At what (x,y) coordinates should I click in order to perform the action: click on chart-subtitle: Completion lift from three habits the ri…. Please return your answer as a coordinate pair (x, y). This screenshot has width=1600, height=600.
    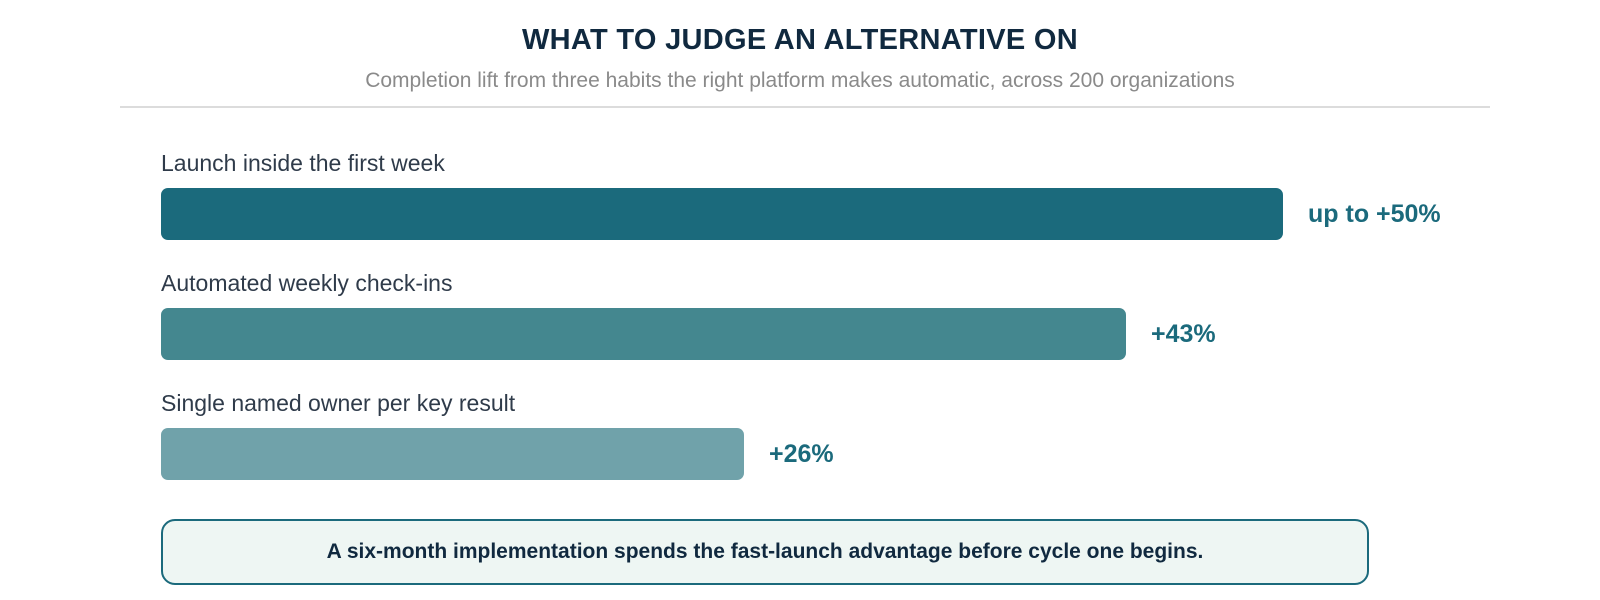
    Looking at the image, I should click on (800, 80).